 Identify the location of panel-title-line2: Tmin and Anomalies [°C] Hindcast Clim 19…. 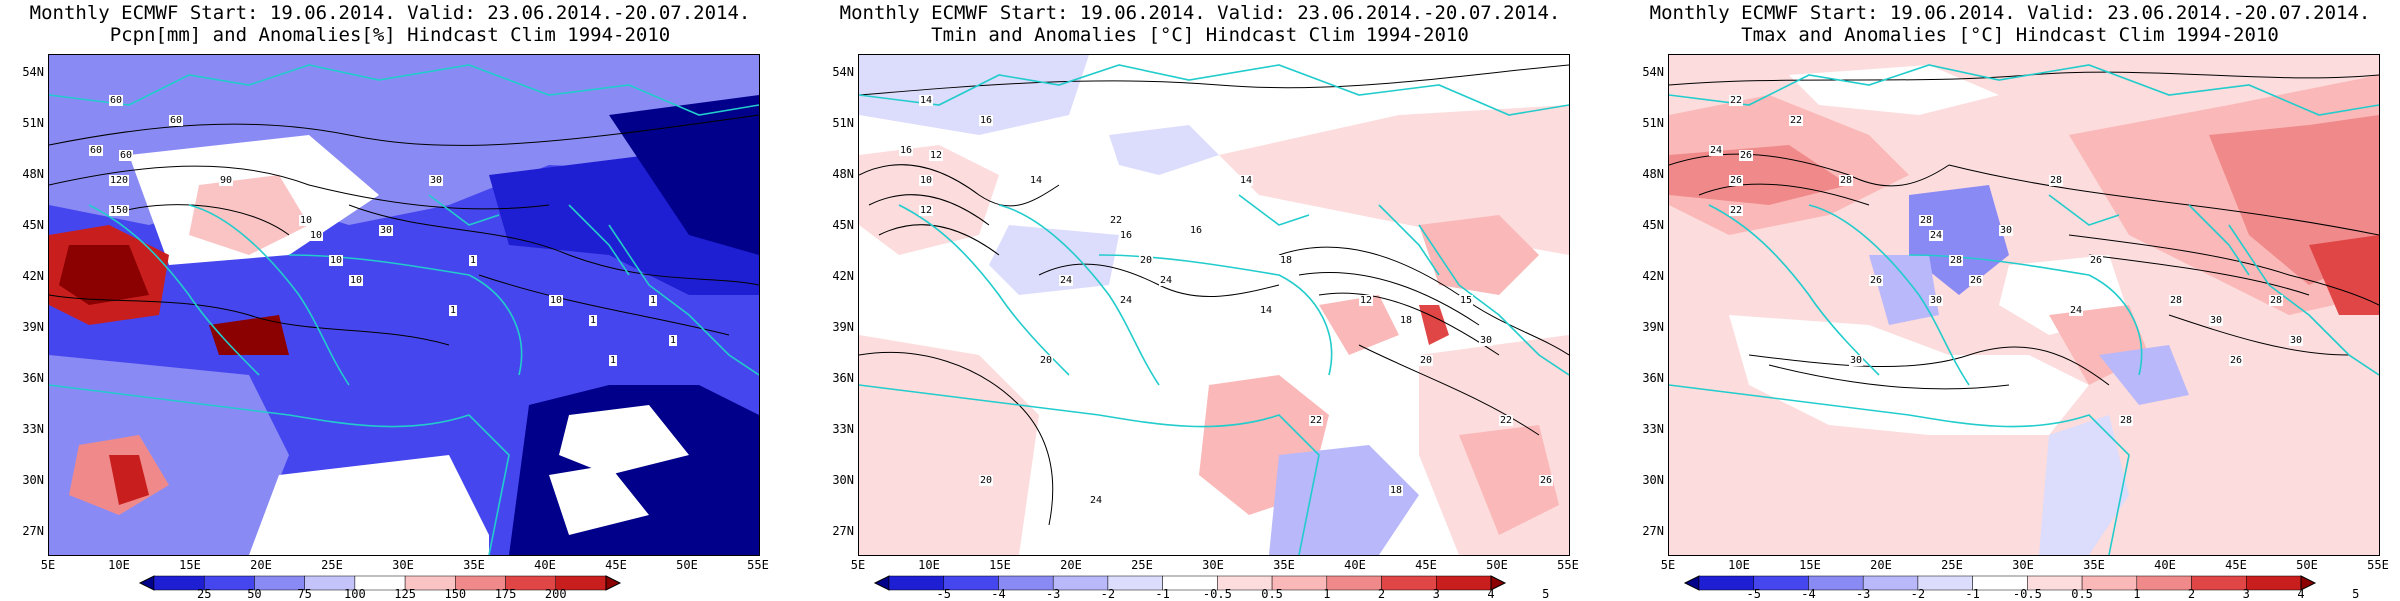
(1200, 35).